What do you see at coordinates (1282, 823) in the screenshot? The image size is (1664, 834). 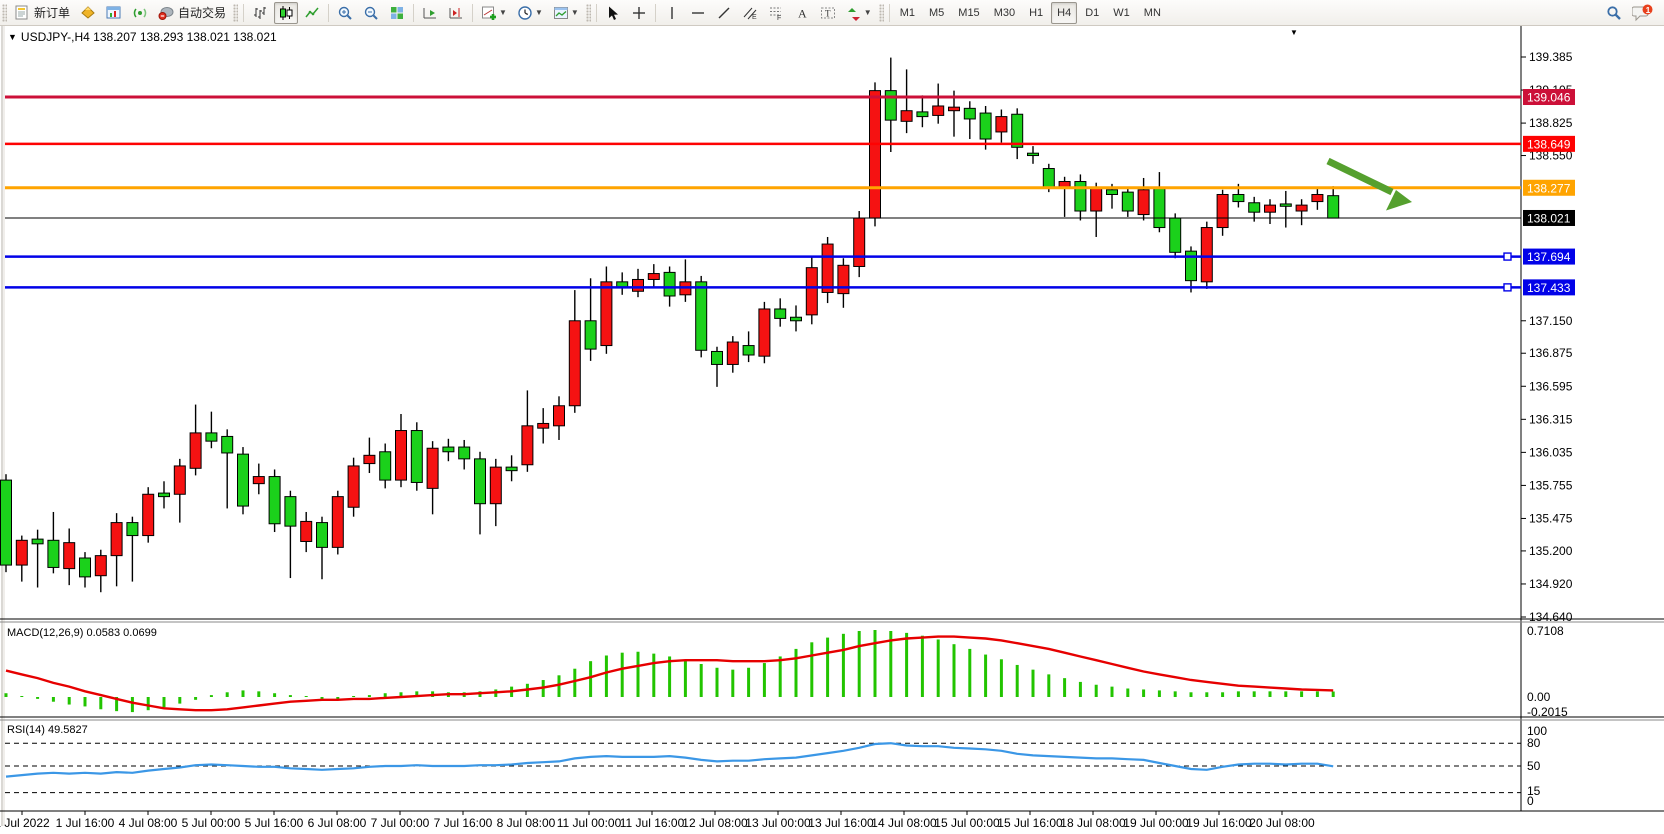 I see `date-label: 20 Jul 08:00` at bounding box center [1282, 823].